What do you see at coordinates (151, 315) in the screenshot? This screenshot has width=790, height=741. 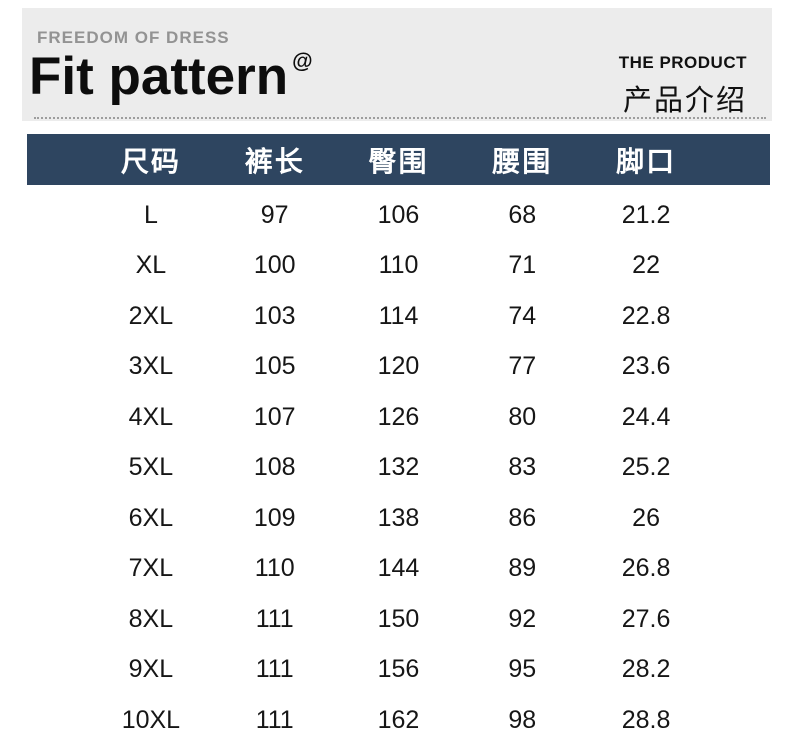 I see `size-cell: 2XL` at bounding box center [151, 315].